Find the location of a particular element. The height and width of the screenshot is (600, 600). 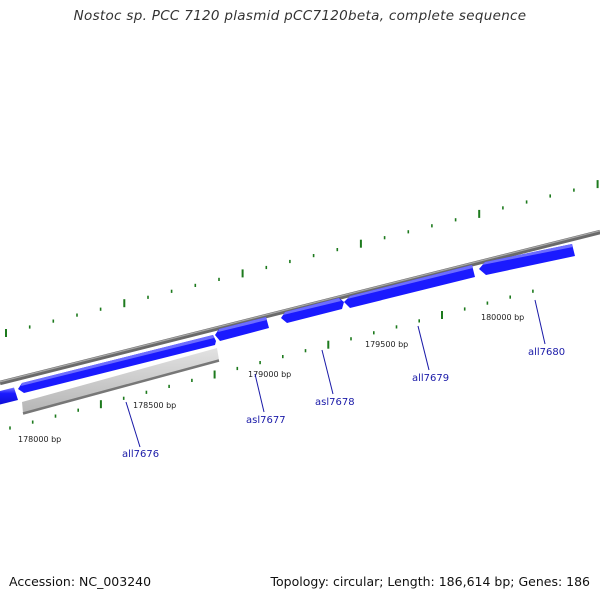

gene-labels: all7676 asl7677 asl7678 all7679 all7680 is located at coordinates (343, 403).